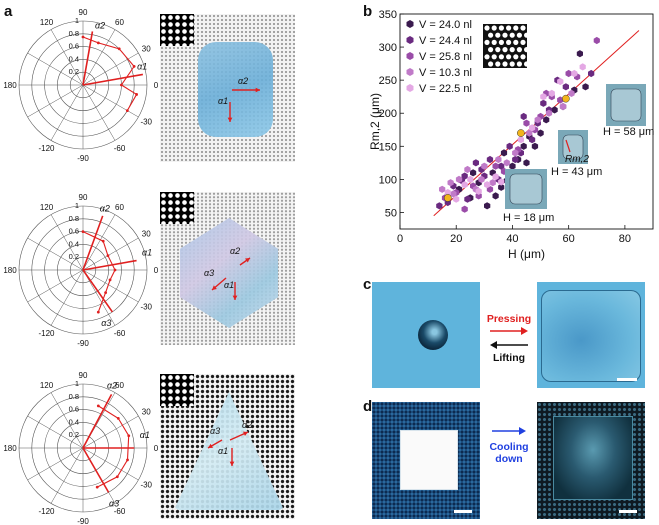  I want to click on legend-entry: V = 10.3 nl, so click(445, 73).